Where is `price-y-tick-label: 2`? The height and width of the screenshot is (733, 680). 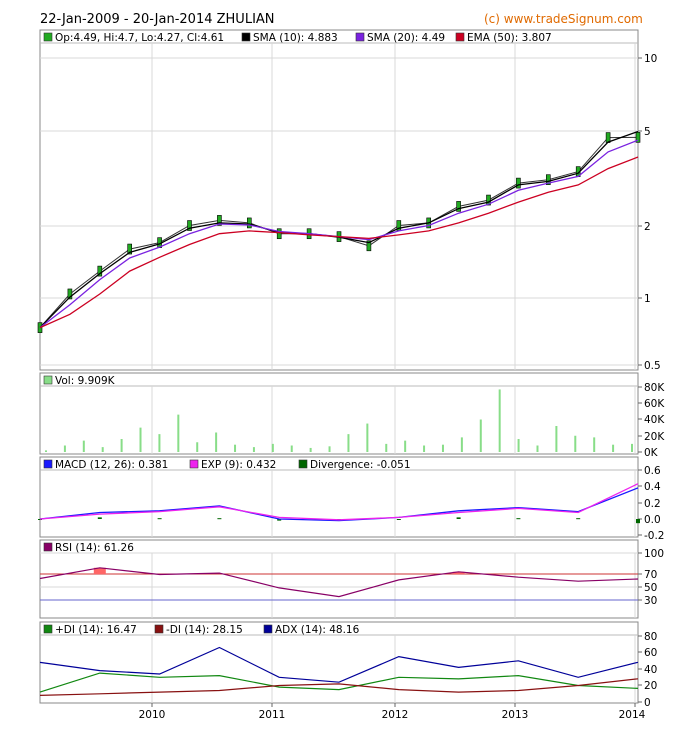 price-y-tick-label: 2 is located at coordinates (647, 227).